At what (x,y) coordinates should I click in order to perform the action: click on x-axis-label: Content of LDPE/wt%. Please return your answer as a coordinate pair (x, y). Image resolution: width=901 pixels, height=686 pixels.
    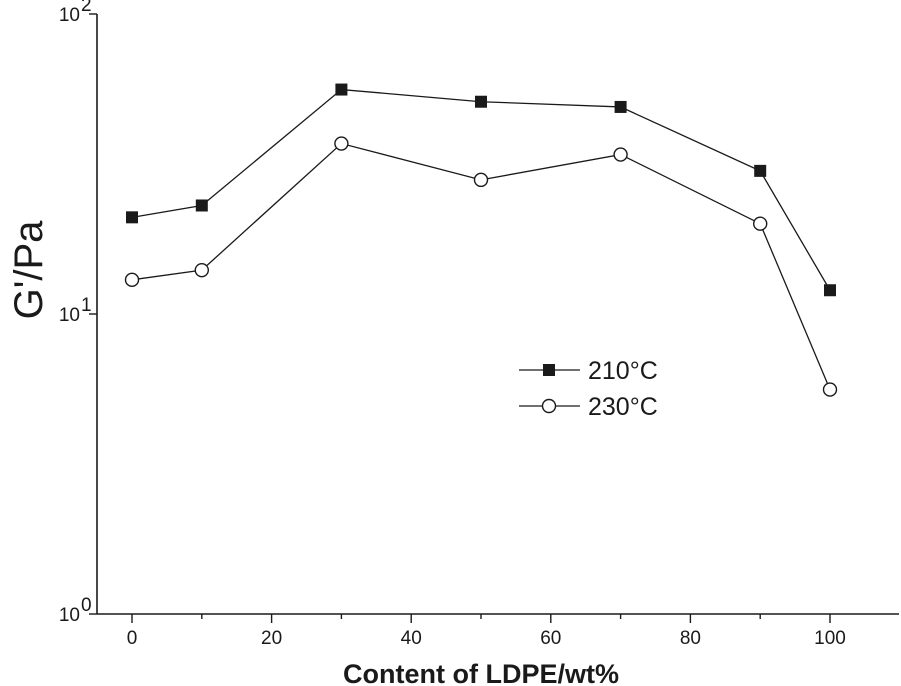
    Looking at the image, I should click on (481, 672).